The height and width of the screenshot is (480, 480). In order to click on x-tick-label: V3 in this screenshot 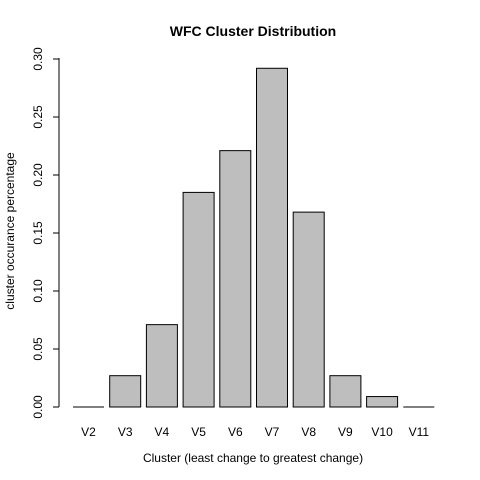, I will do `click(125, 432)`.